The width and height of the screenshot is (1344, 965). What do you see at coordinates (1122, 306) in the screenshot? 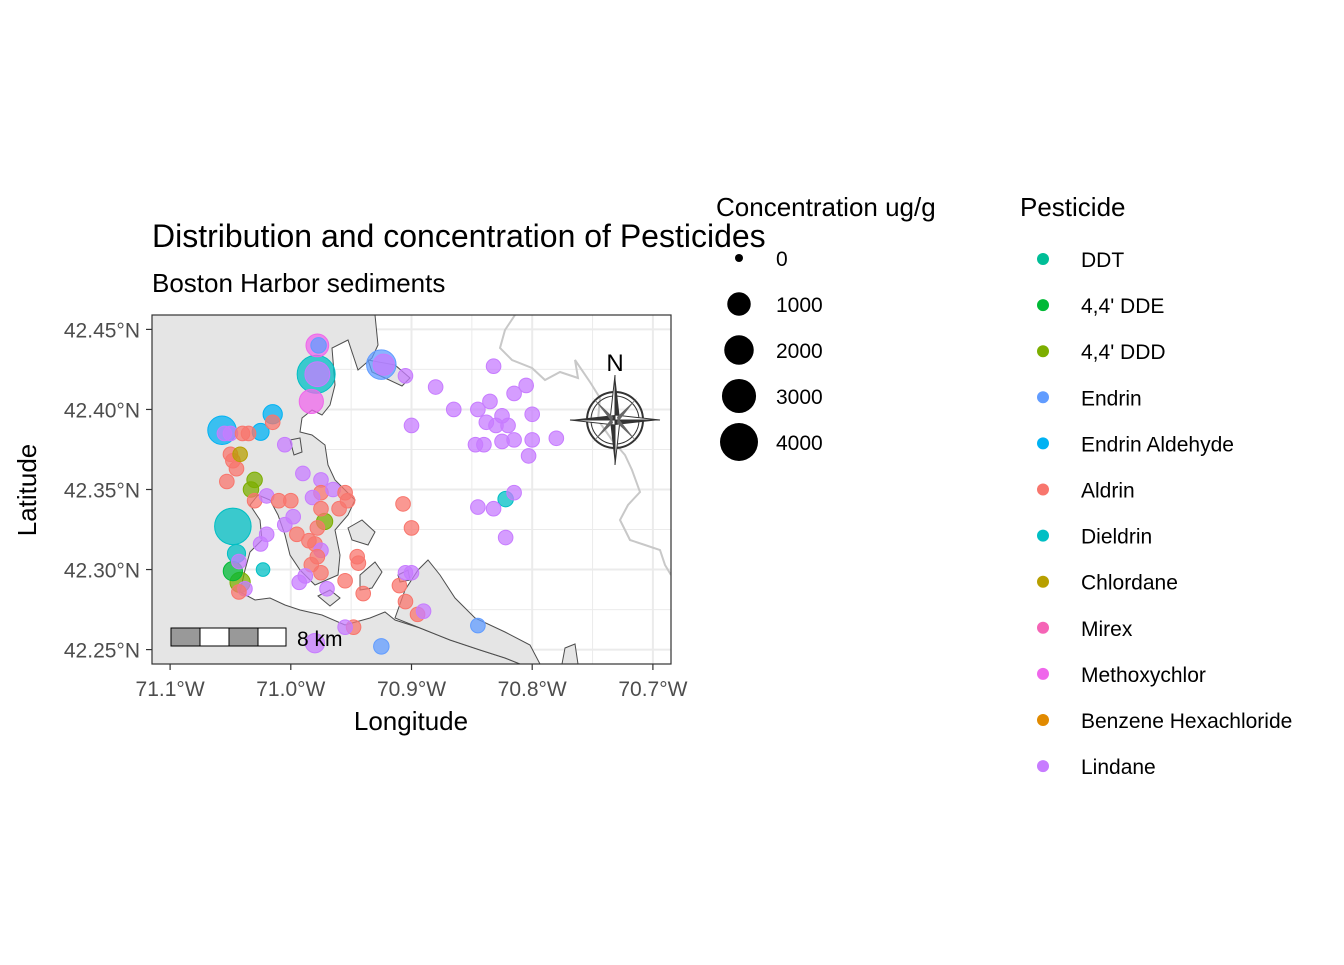
I see `color-legend-label: 4,4' DDE` at bounding box center [1122, 306].